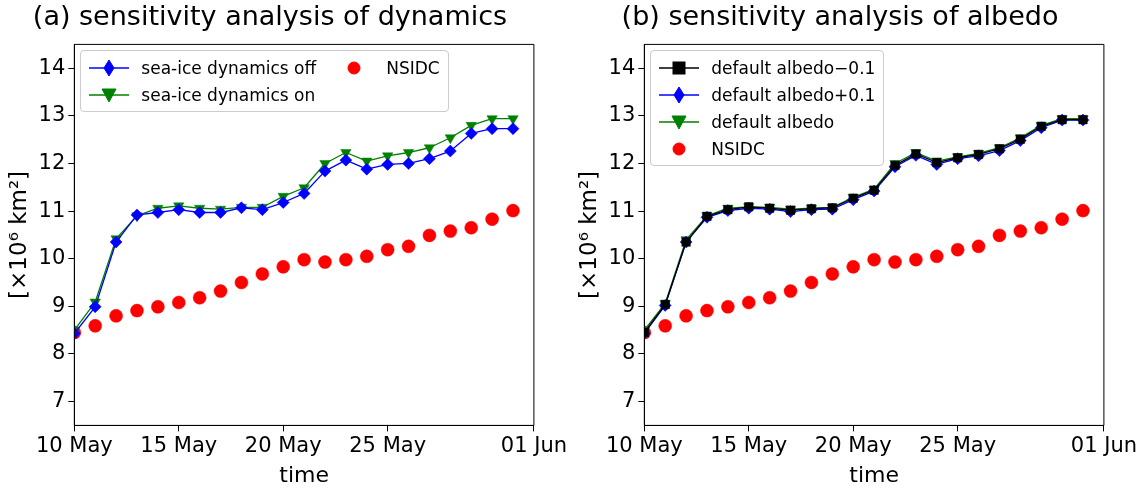  Describe the element at coordinates (270, 16) in the screenshot. I see `chart-title: (a) sensitivity analysis of dynamics` at that location.